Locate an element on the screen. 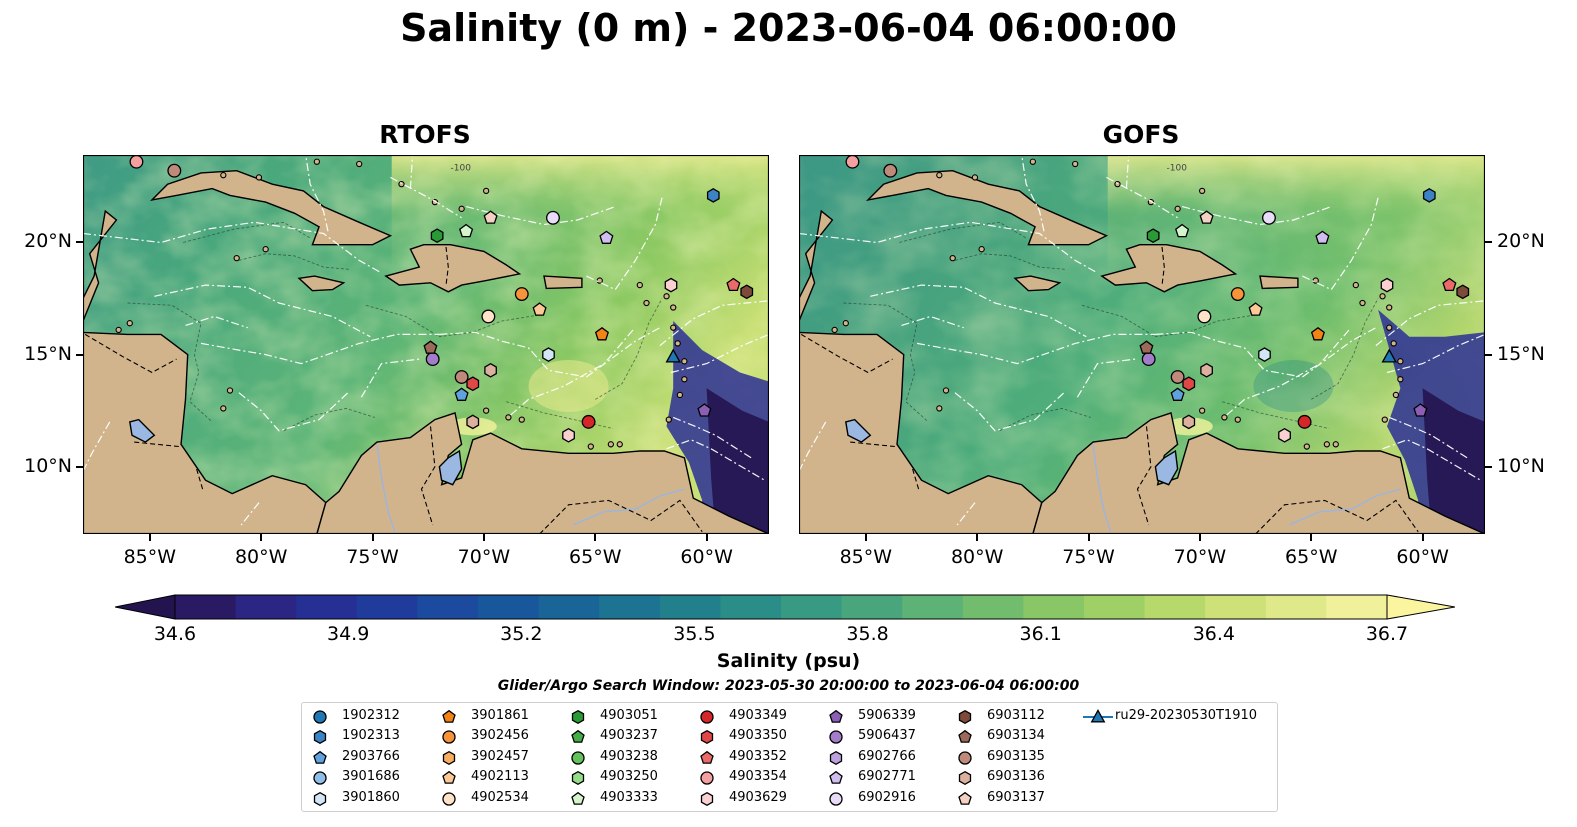  legend-label: ru29-20230530T1910 is located at coordinates (1186, 715).